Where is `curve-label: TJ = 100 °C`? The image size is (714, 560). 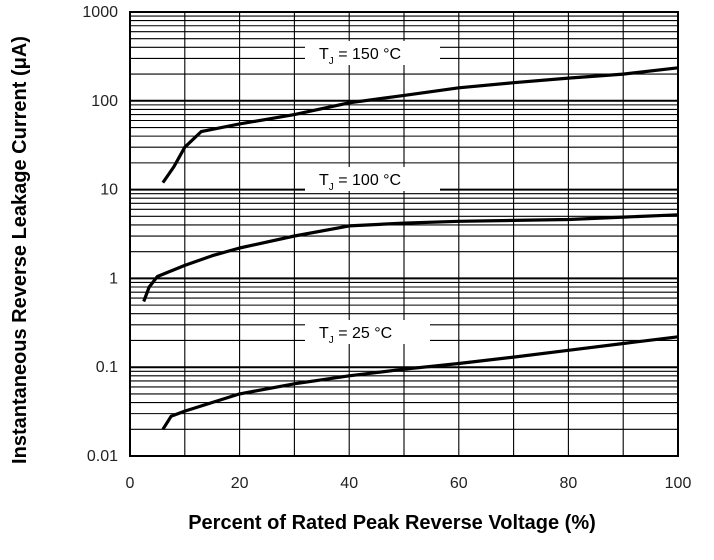
curve-label: TJ = 100 °C is located at coordinates (360, 182).